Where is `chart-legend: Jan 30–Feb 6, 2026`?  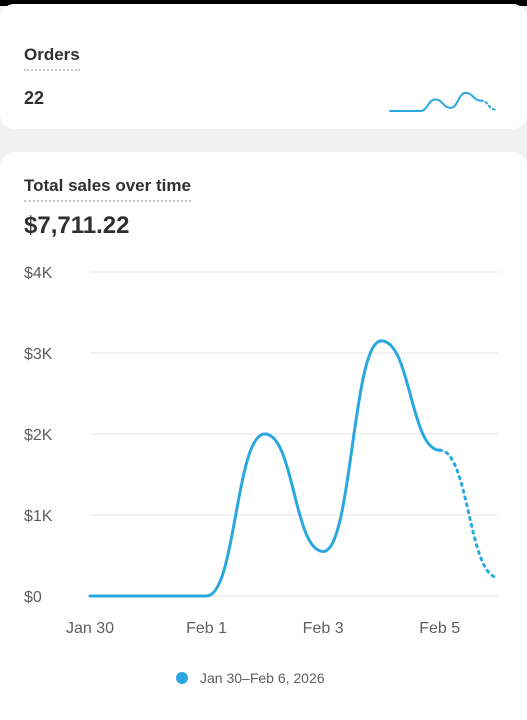
chart-legend: Jan 30–Feb 6, 2026 is located at coordinates (250, 678).